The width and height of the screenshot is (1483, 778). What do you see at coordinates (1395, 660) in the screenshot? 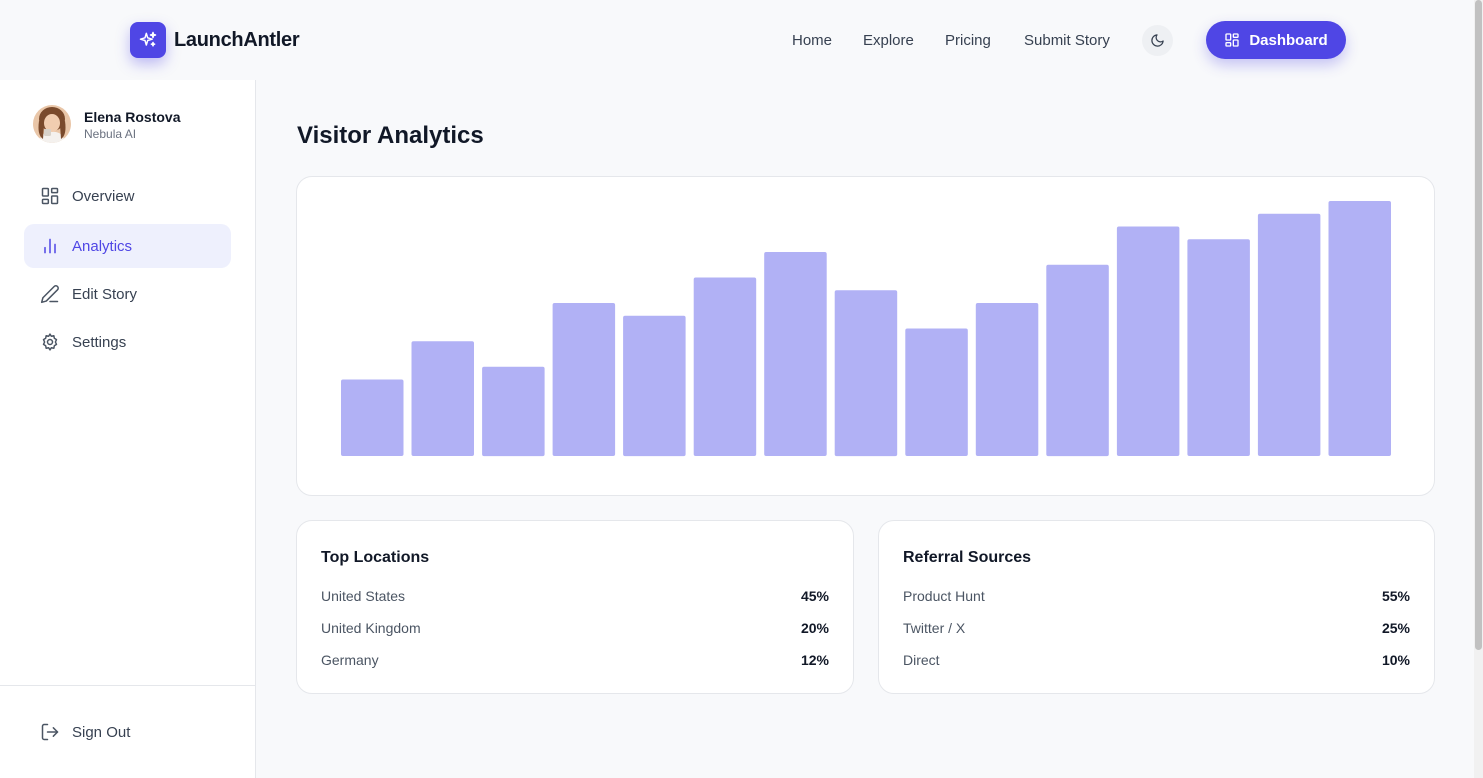
I see `referral-percent: 10%` at bounding box center [1395, 660].